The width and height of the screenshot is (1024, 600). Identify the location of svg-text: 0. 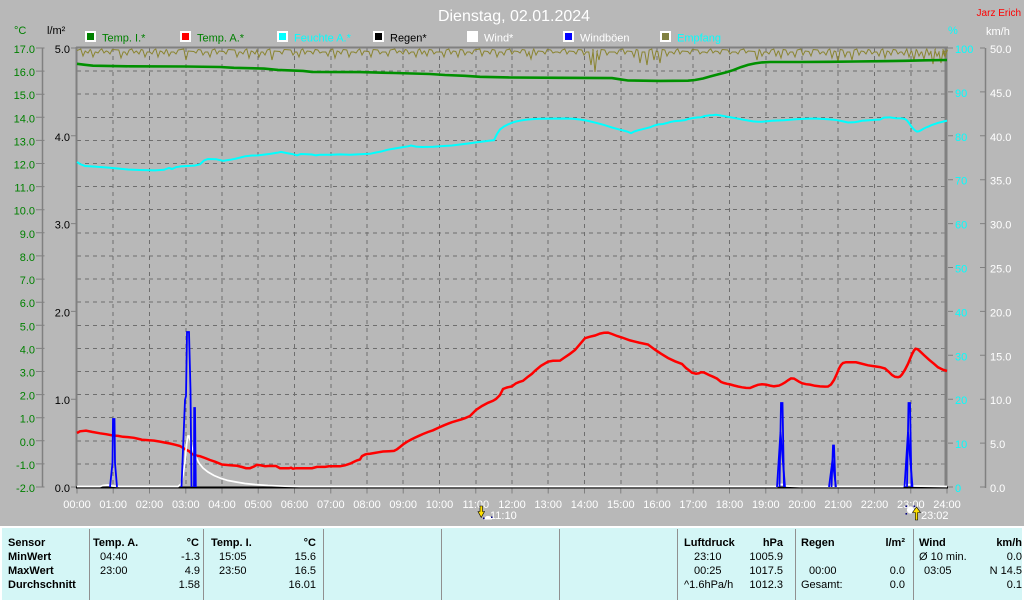
(958, 489).